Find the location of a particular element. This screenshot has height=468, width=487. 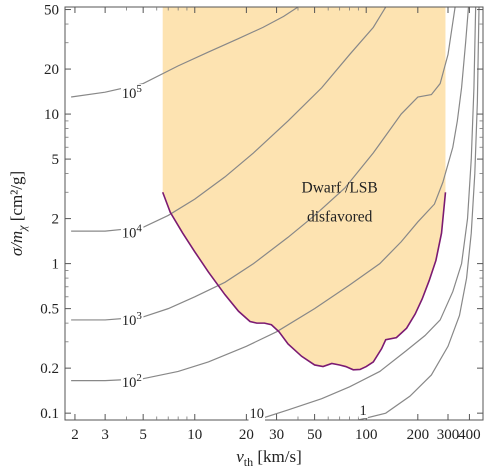

contour-label-1: 105 is located at coordinates (132, 92).